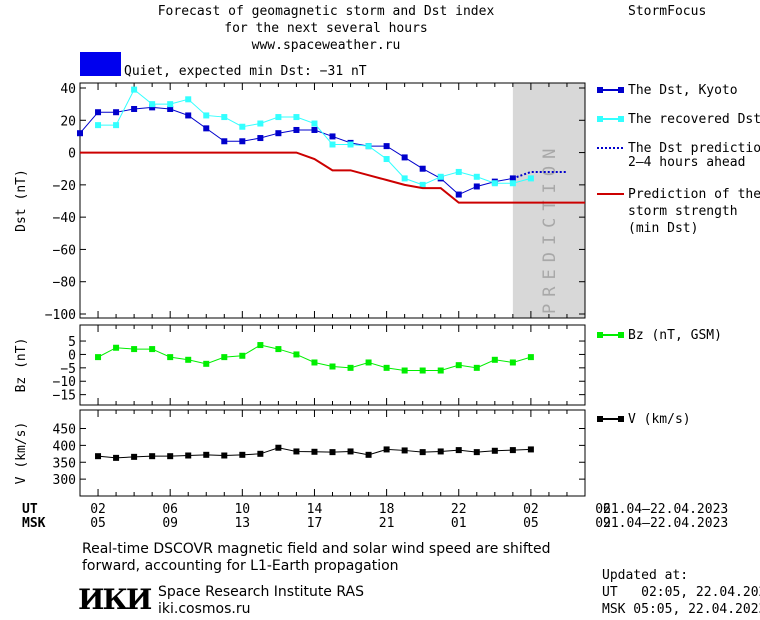 This screenshot has width=760, height=620. I want to click on x-tick-label-ut: 22, so click(459, 509).